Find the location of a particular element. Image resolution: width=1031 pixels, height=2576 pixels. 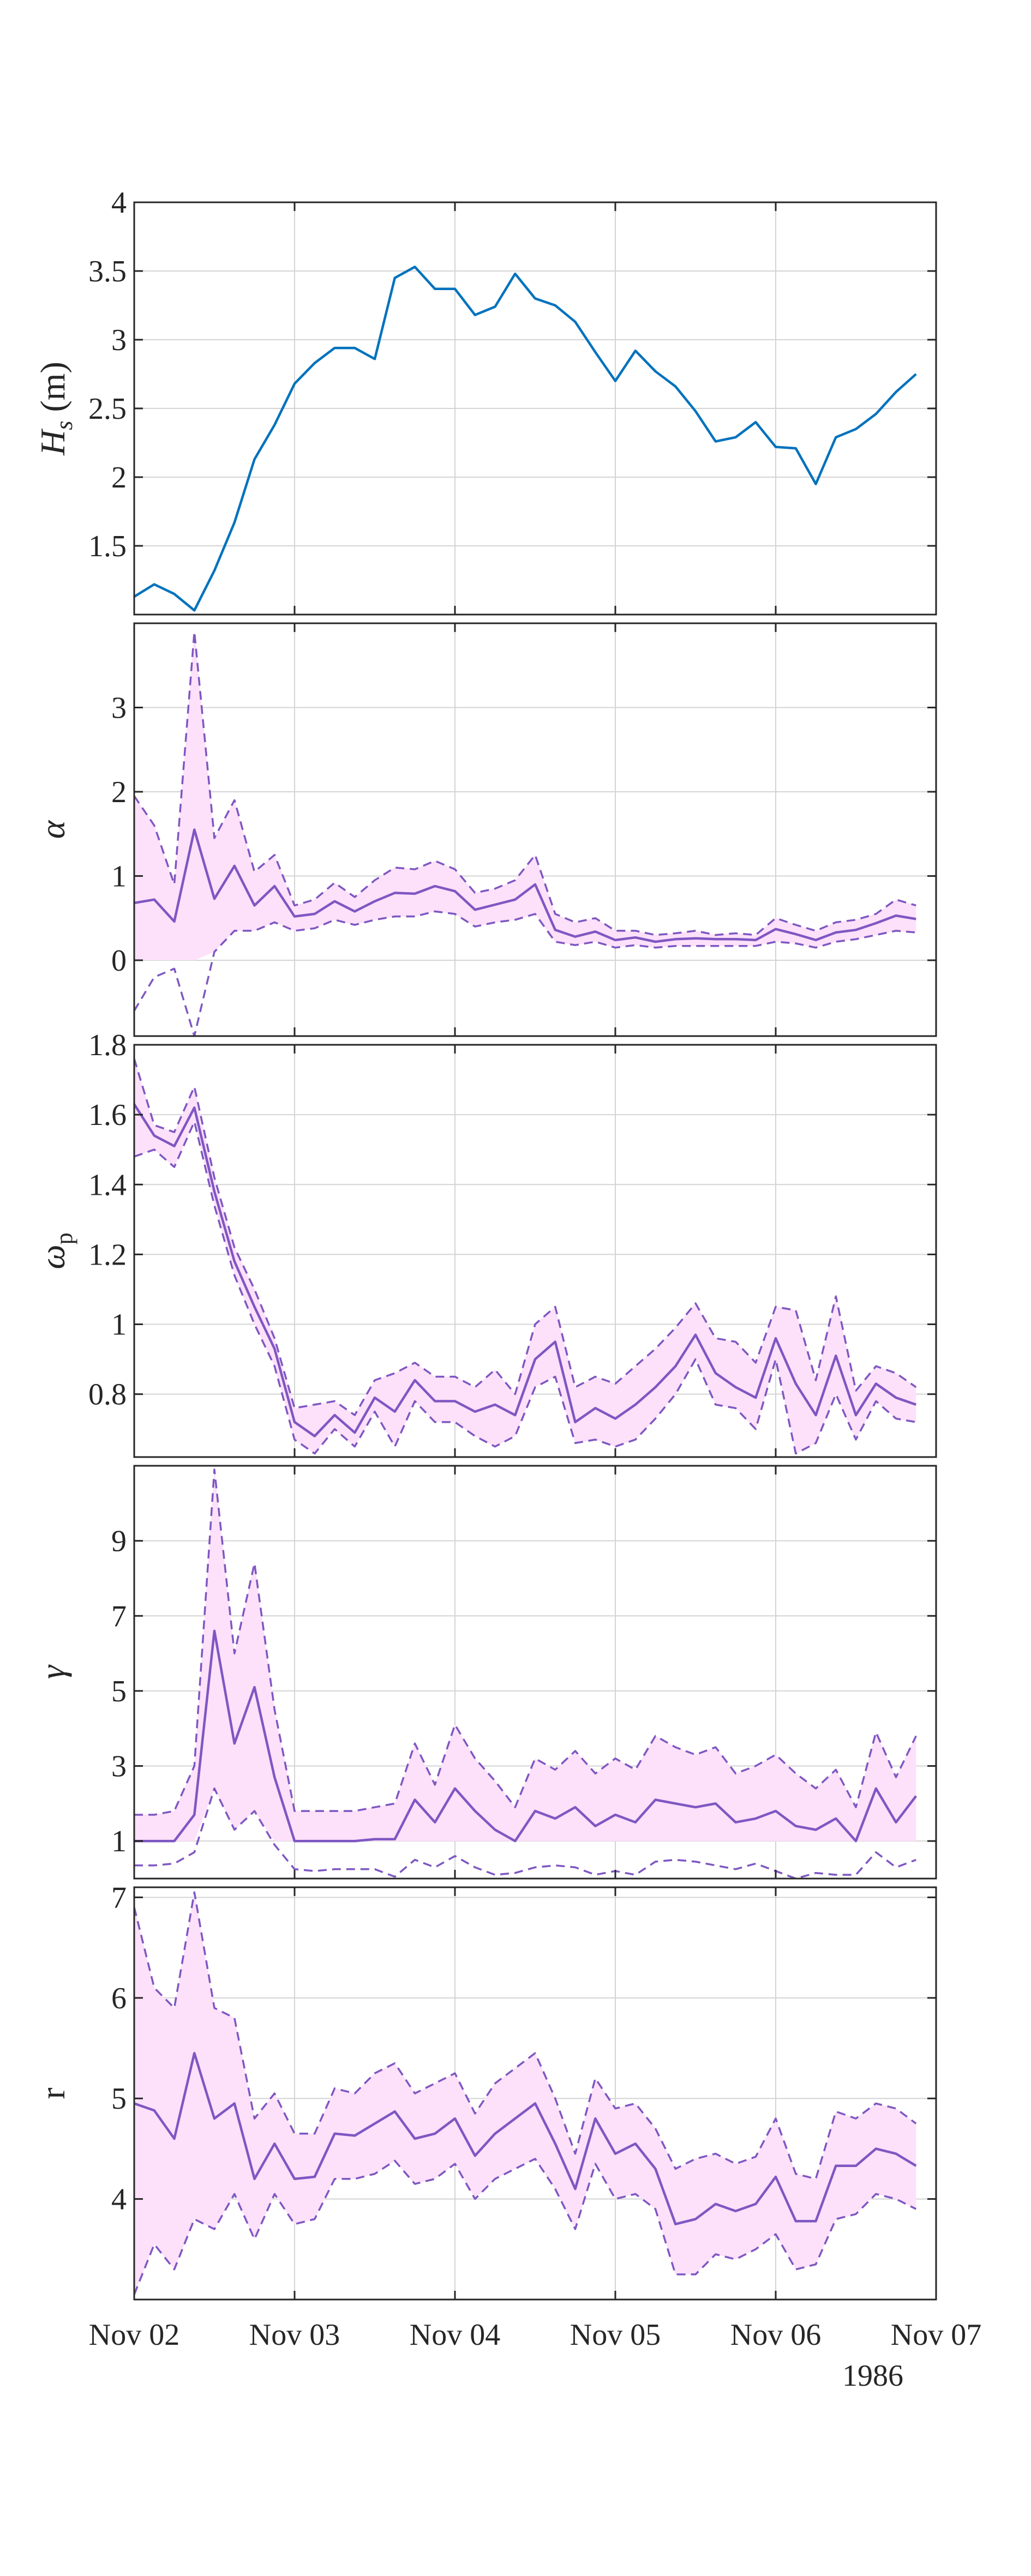

panel-alpha: 0 1 2 3 α is located at coordinates (485, 829).